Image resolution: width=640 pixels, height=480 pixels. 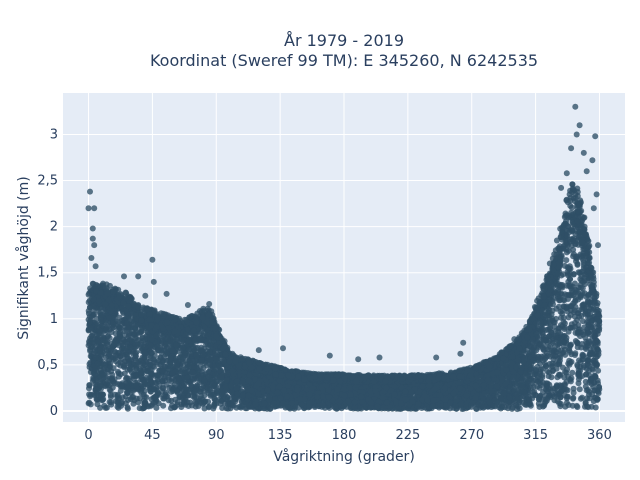 What do you see at coordinates (344, 40) in the screenshot?
I see `chart-title: År 1979 - 2019` at bounding box center [344, 40].